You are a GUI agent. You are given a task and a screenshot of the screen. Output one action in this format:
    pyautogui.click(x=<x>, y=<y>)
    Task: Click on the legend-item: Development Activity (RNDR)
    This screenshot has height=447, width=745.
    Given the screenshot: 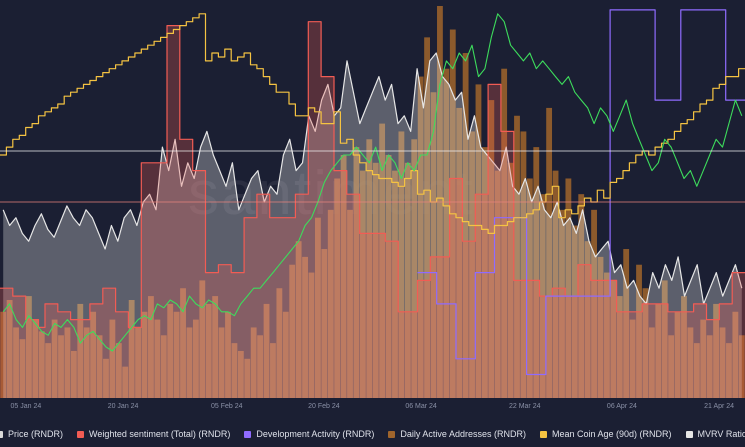 What is the action you would take?
    pyautogui.click(x=309, y=434)
    